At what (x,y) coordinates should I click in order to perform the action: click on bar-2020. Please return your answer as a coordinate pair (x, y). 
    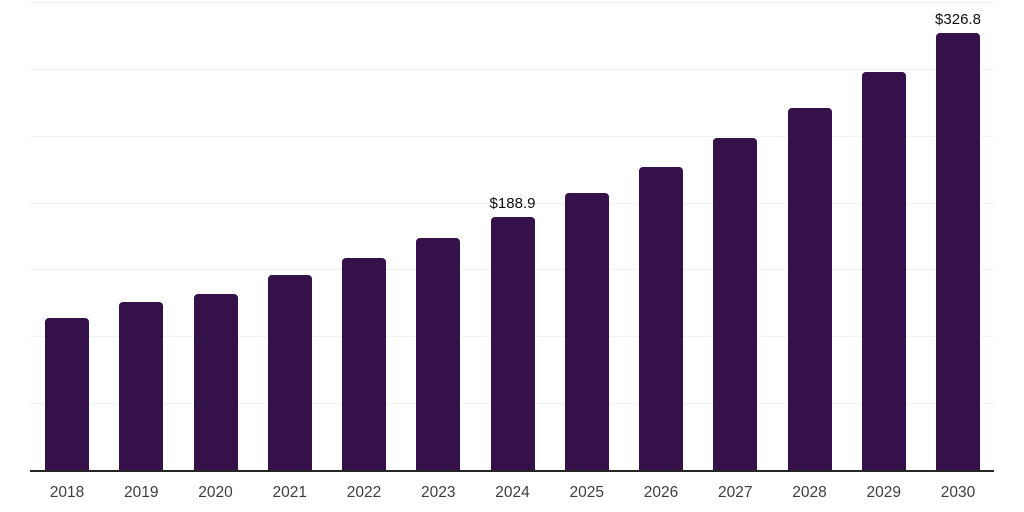
    Looking at the image, I should click on (215, 382).